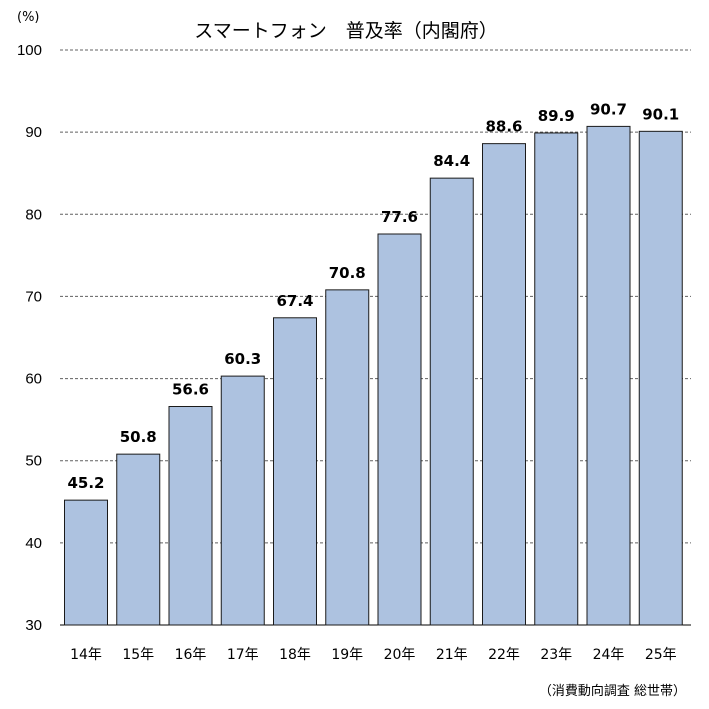 This screenshot has width=709, height=709. I want to click on bar-14年, so click(86, 562).